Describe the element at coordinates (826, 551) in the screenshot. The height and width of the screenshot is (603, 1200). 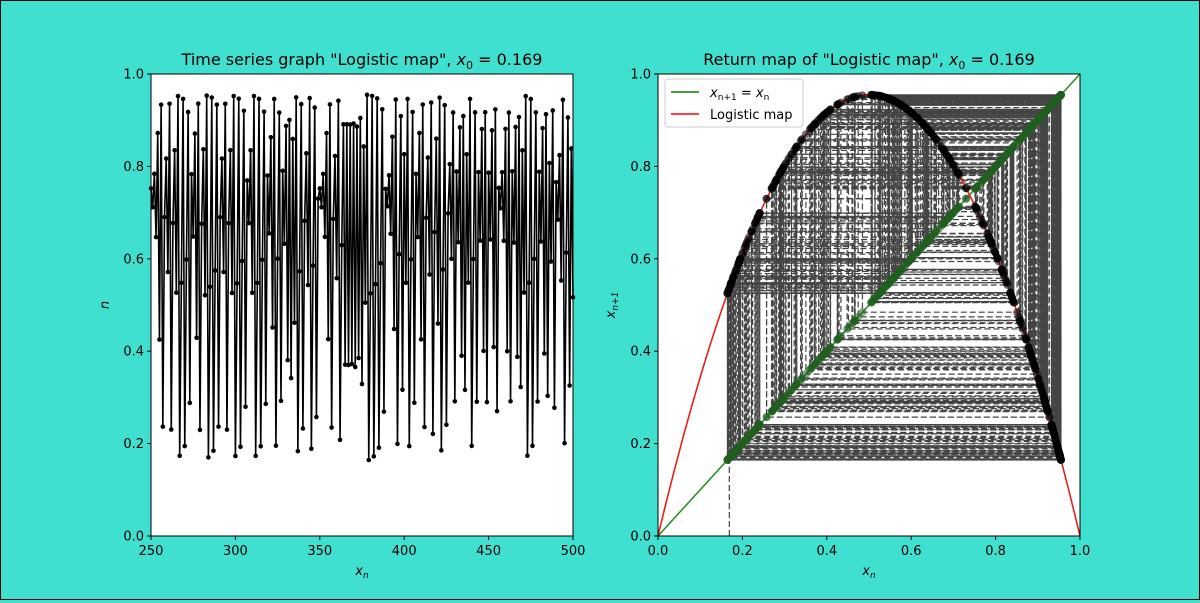
I see `return-map-xtick-label: 0.4` at that location.